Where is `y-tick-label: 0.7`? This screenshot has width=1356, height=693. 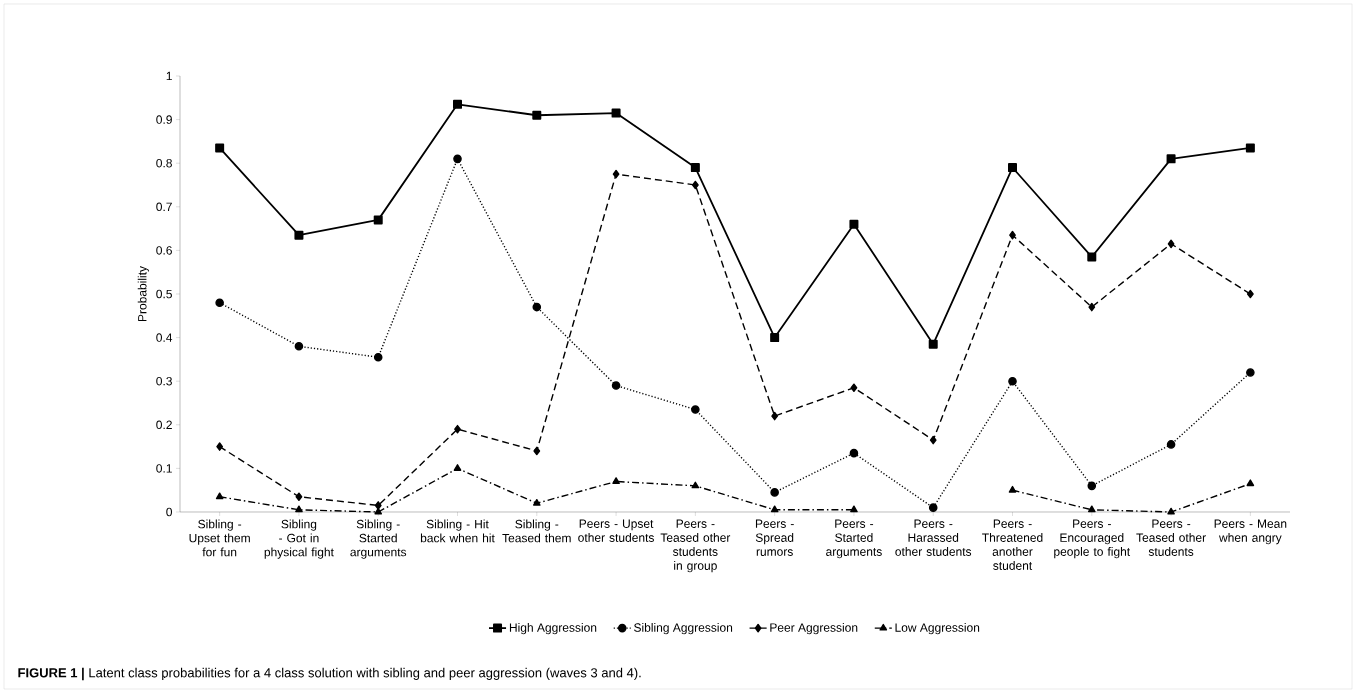
y-tick-label: 0.7 is located at coordinates (164, 207).